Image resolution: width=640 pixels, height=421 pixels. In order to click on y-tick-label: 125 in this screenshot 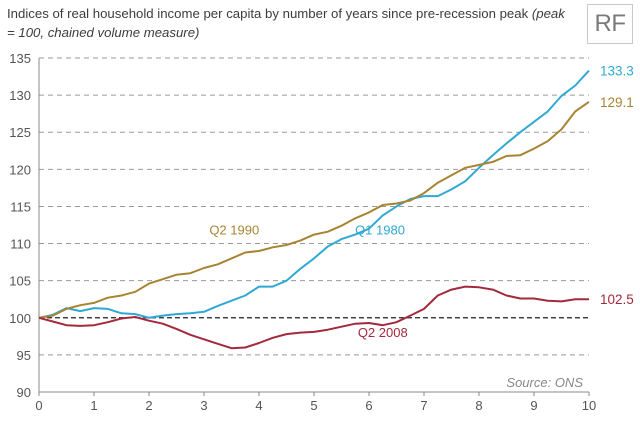, I will do `click(20, 132)`.